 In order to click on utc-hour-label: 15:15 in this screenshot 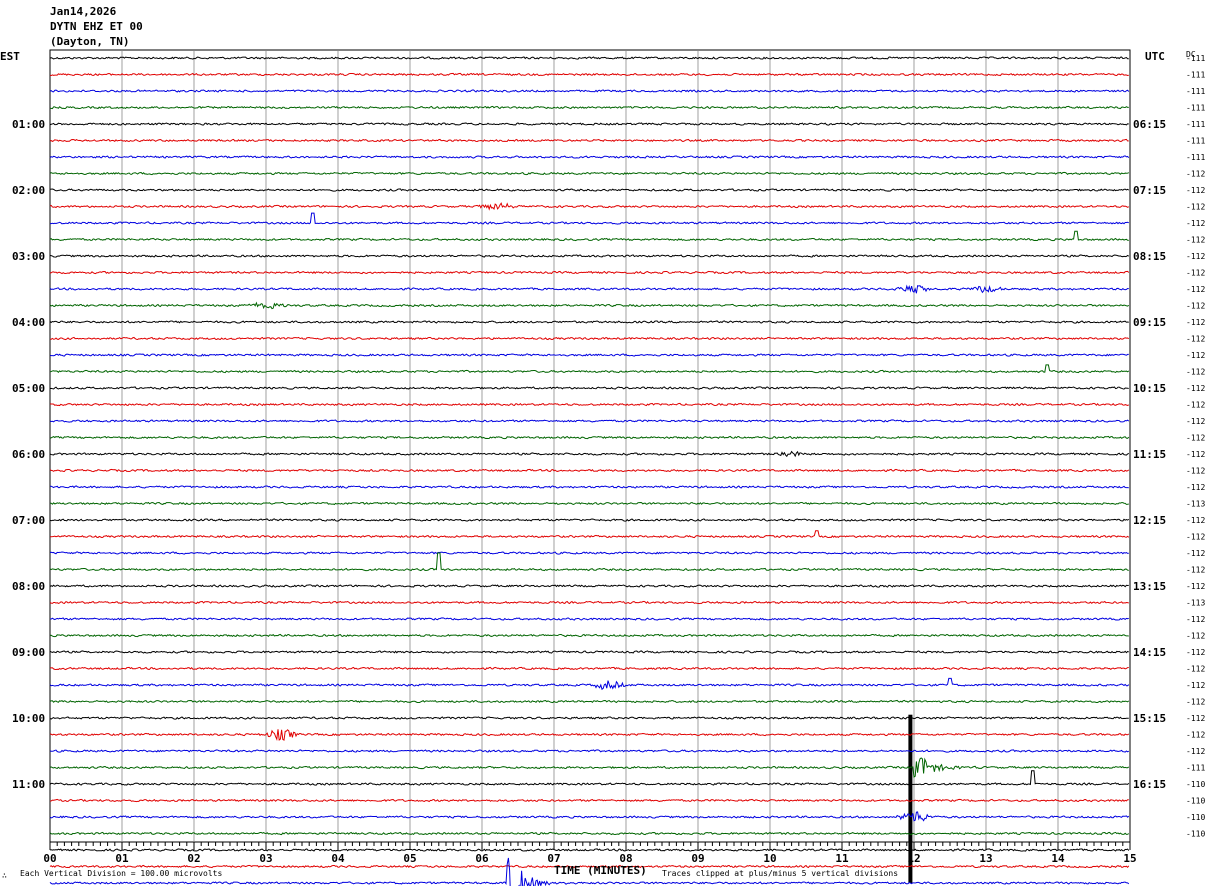, I will do `click(1149, 718)`.